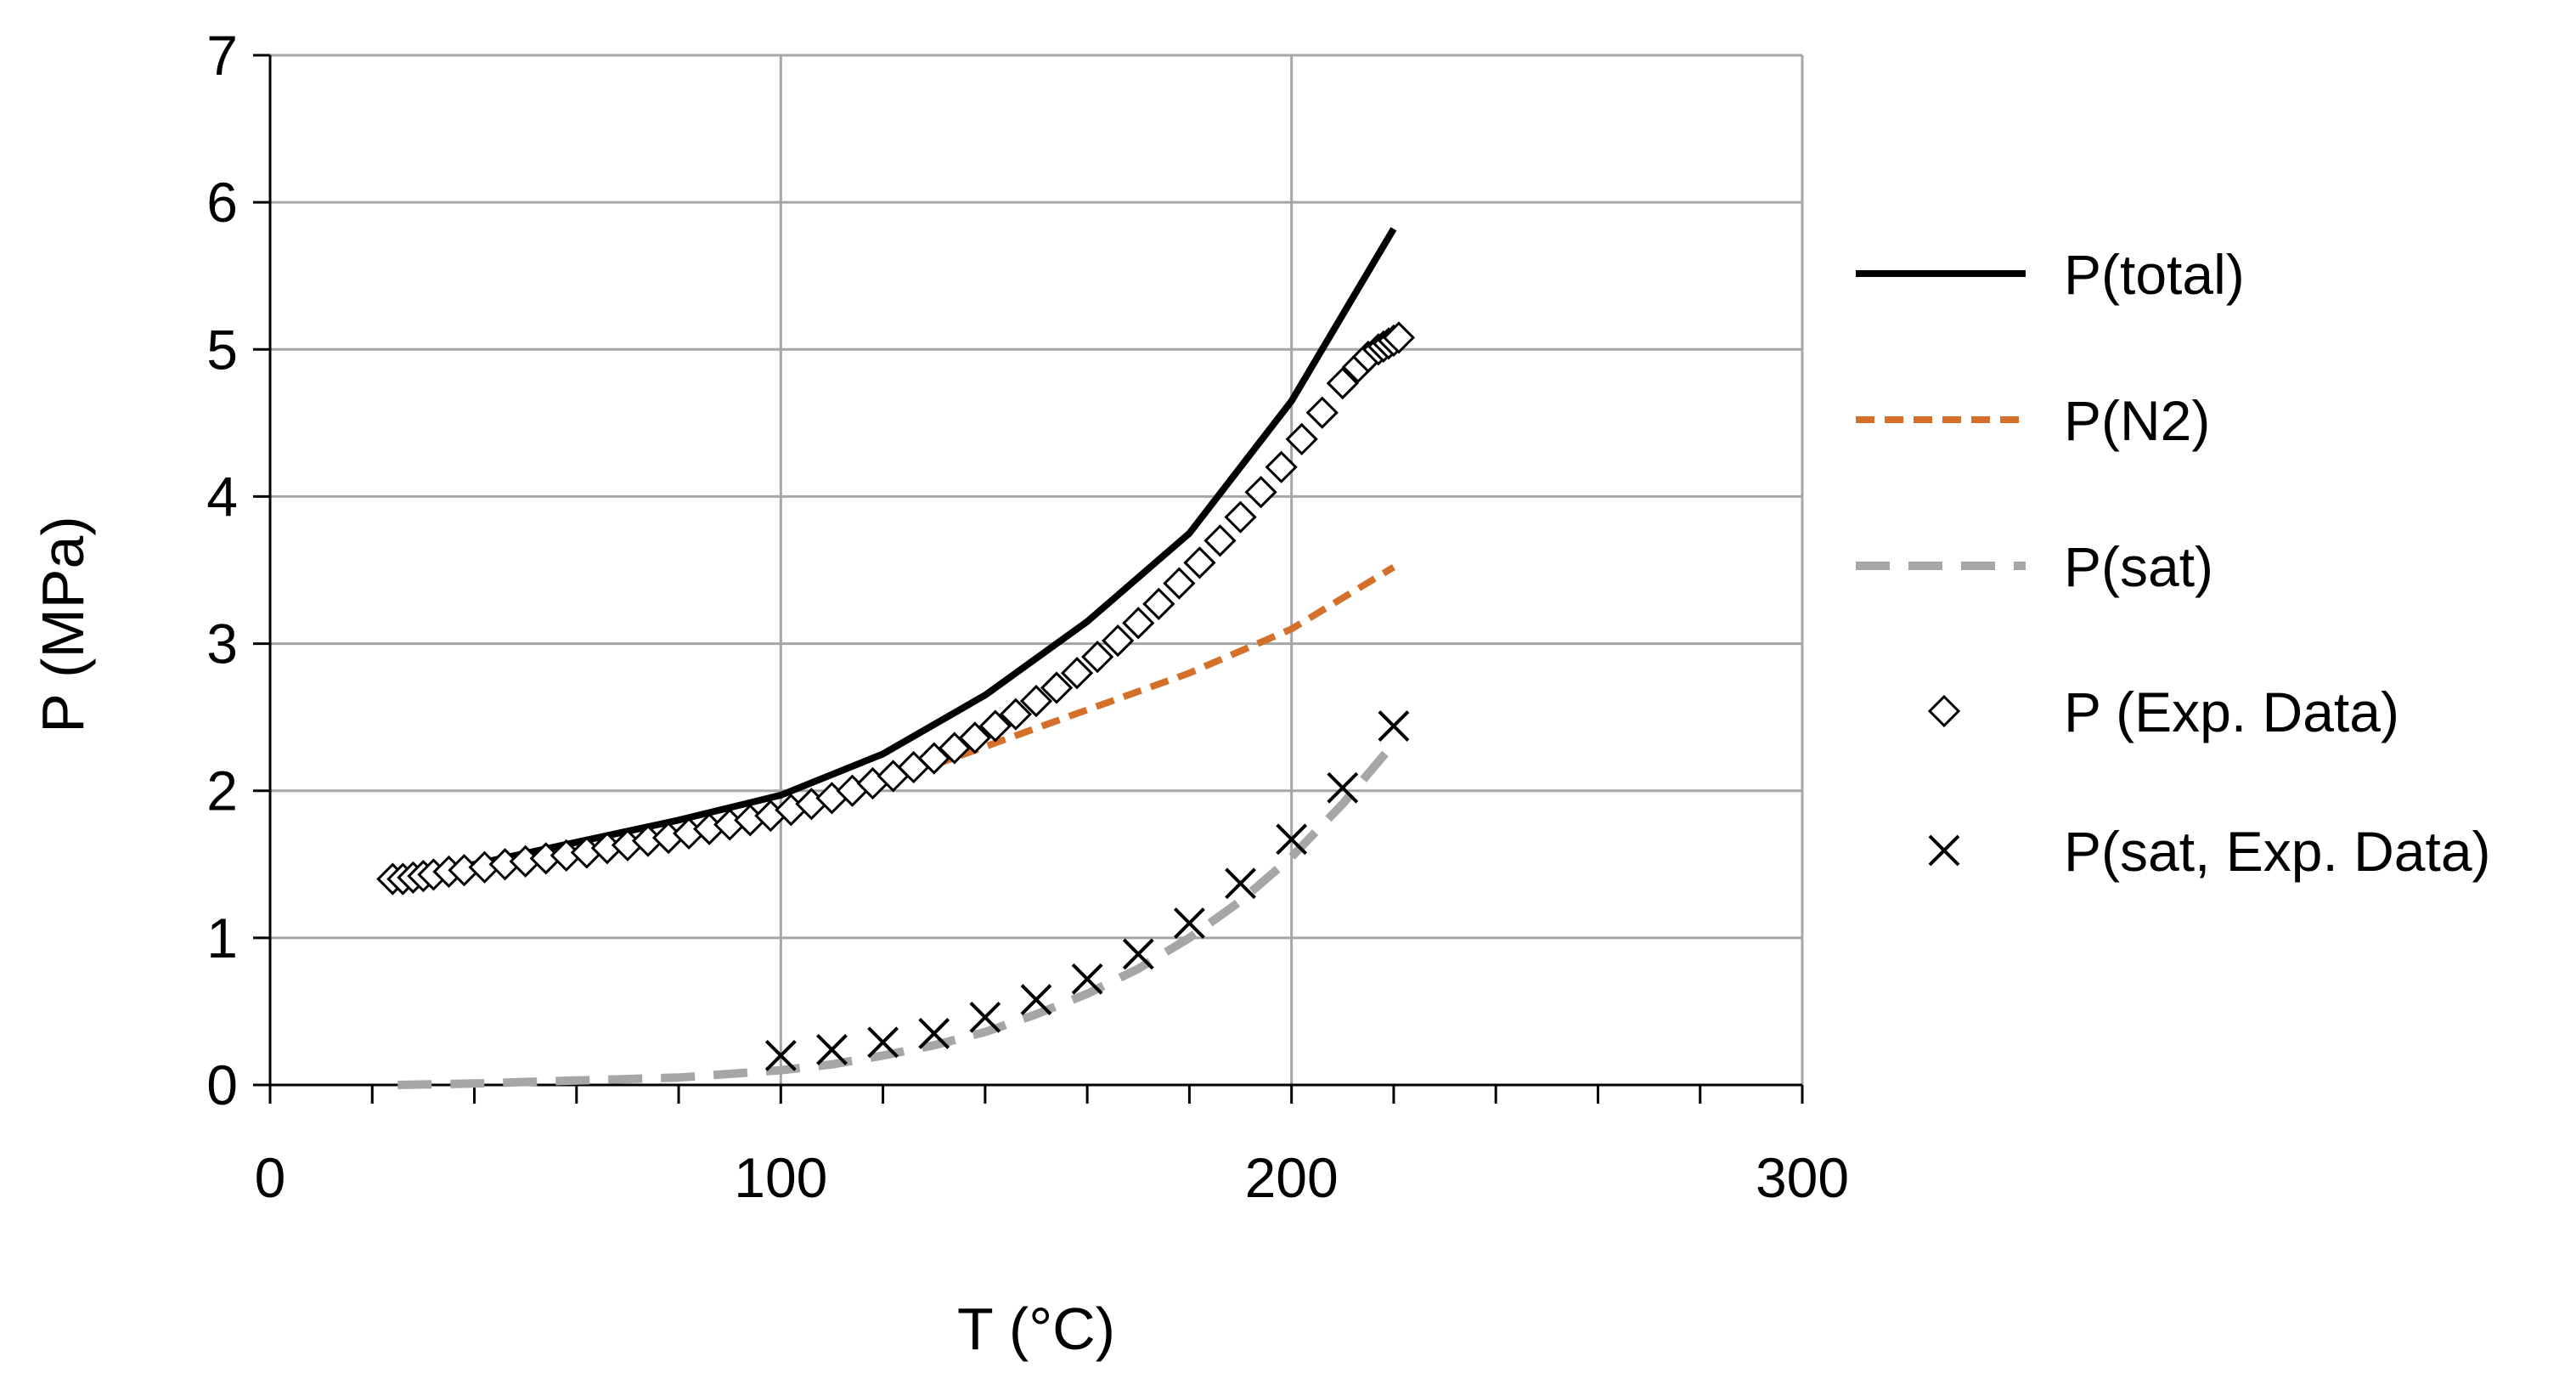  Describe the element at coordinates (2137, 420) in the screenshot. I see `legend-label: P(N2)` at that location.